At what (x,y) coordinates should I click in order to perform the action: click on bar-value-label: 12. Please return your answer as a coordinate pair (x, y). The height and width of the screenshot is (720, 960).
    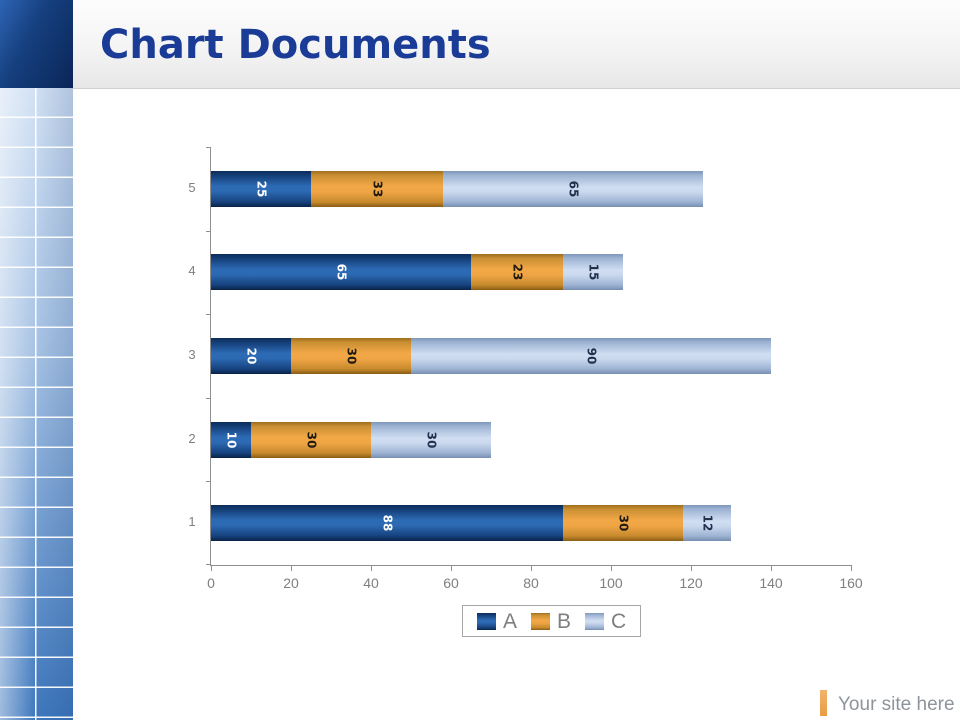
    Looking at the image, I should click on (706, 523).